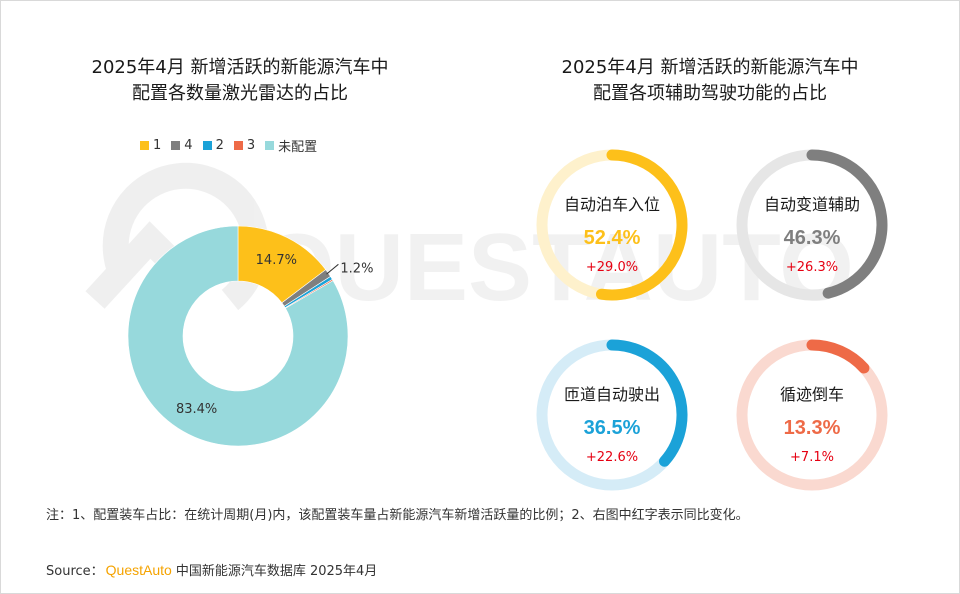 Image resolution: width=960 pixels, height=594 pixels. What do you see at coordinates (240, 67) in the screenshot?
I see `left-chart-title-line-1: 2025年4月 新增活跃的新能源汽车中` at bounding box center [240, 67].